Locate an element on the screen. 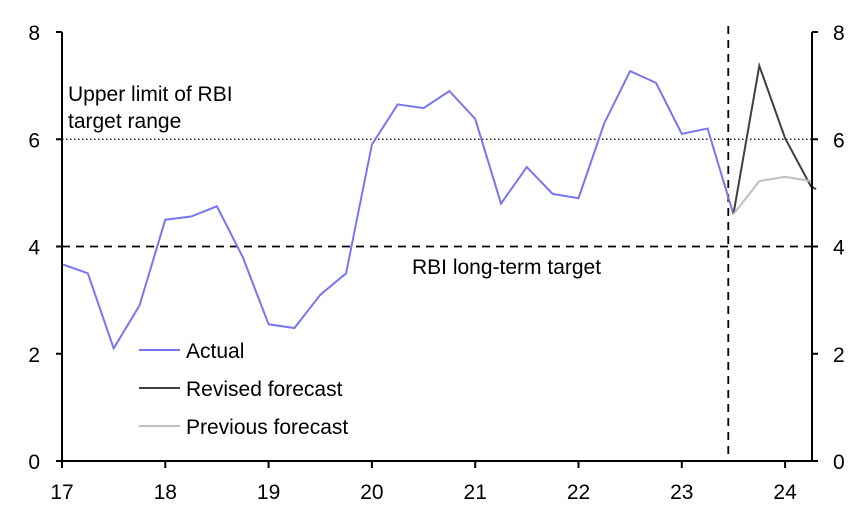 The image size is (858, 521). long-term-target-label: RBI long-term target is located at coordinates (506, 267).